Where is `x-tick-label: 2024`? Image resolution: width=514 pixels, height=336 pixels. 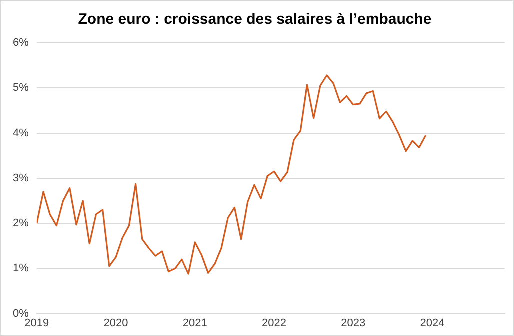 x-tick-label: 2024 is located at coordinates (432, 323).